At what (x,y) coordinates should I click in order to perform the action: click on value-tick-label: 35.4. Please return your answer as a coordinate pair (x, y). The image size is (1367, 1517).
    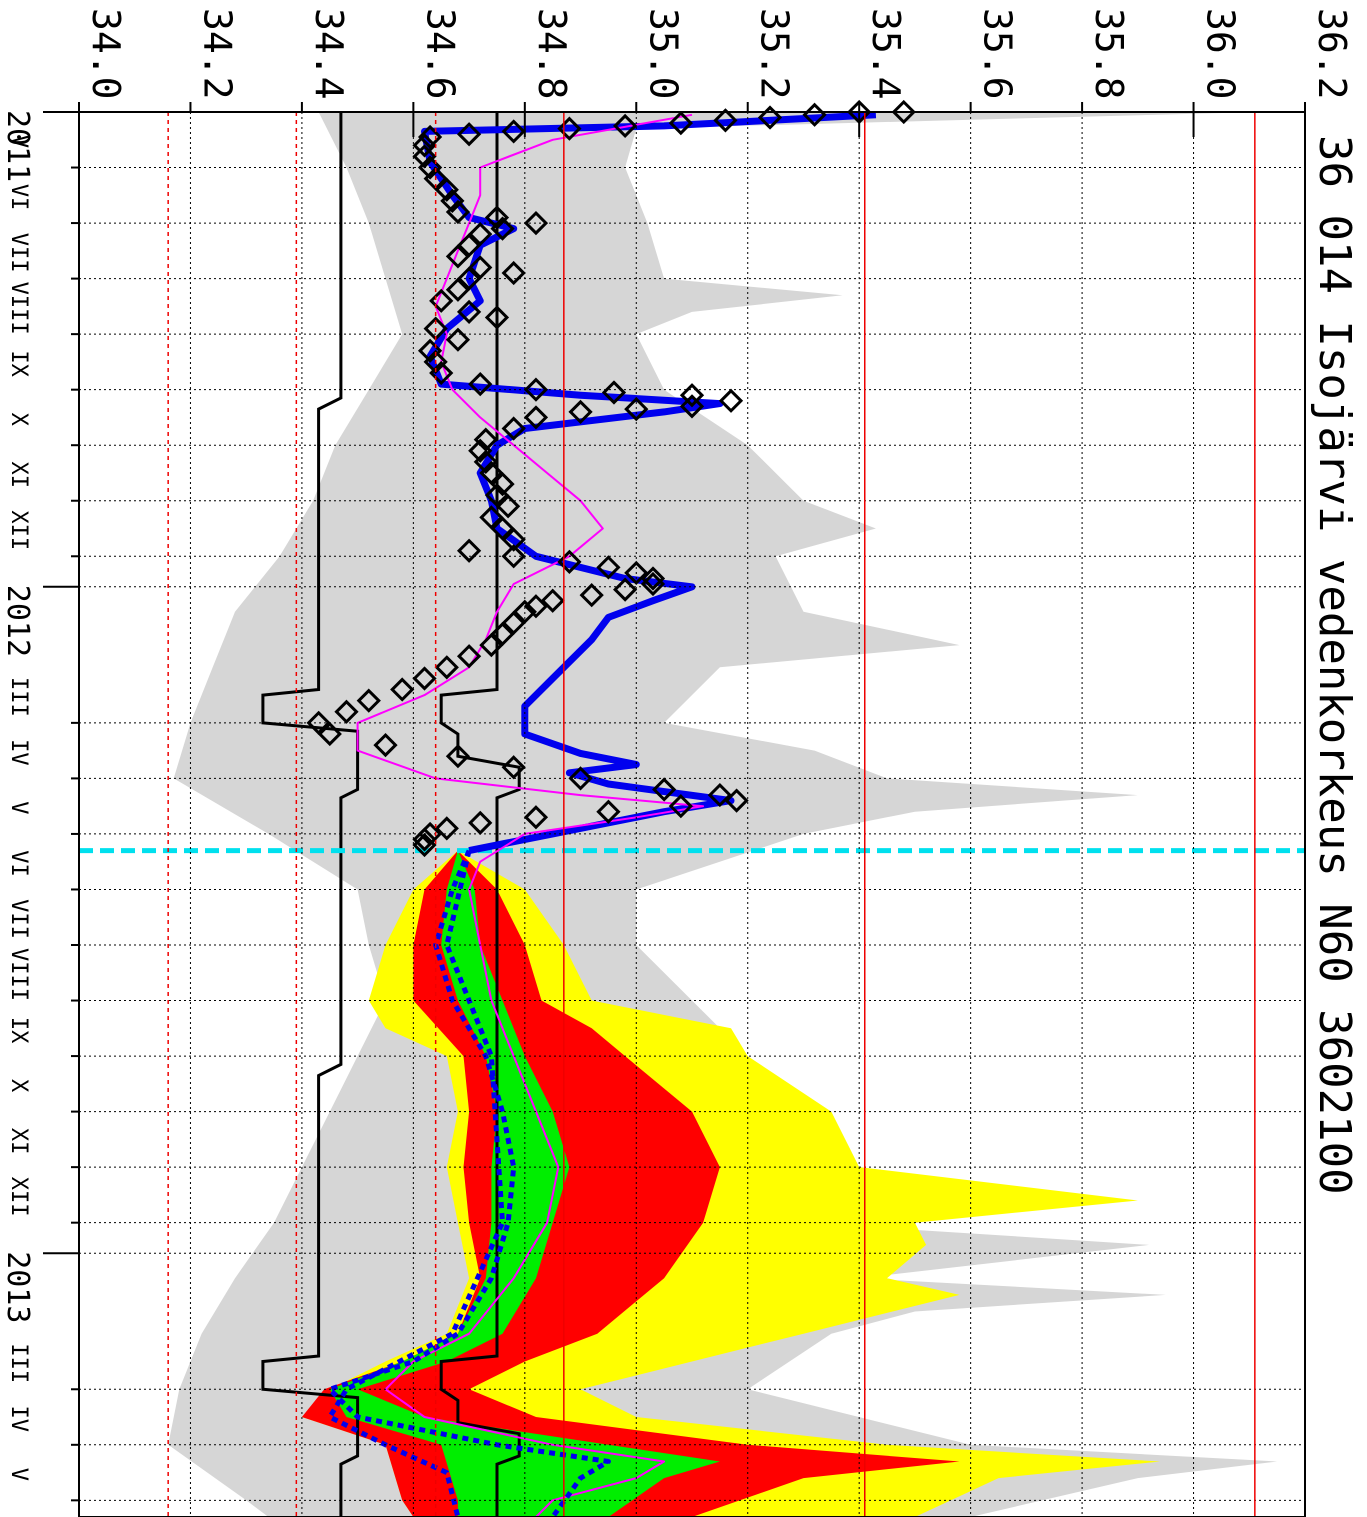
    Looking at the image, I should click on (886, 54).